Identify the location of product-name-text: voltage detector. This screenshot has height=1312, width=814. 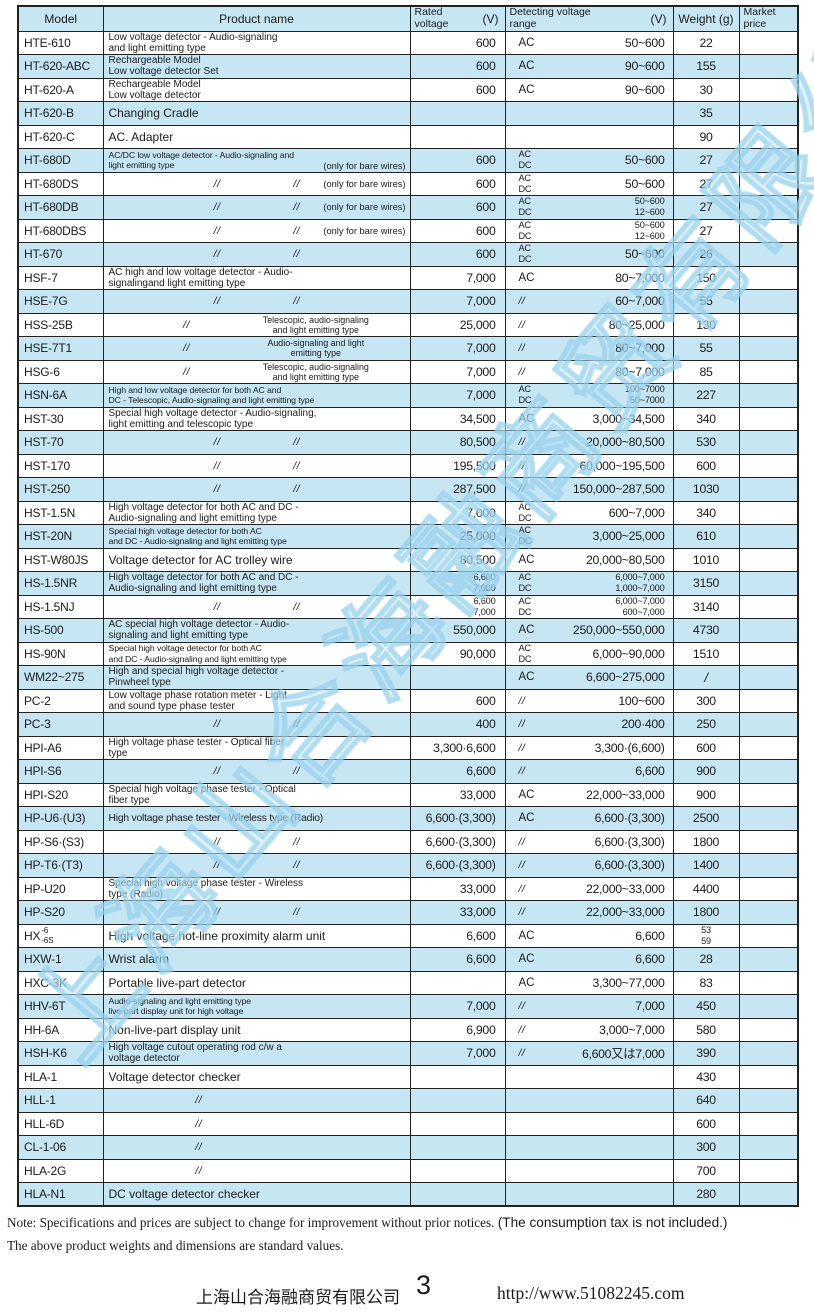
(144, 1059).